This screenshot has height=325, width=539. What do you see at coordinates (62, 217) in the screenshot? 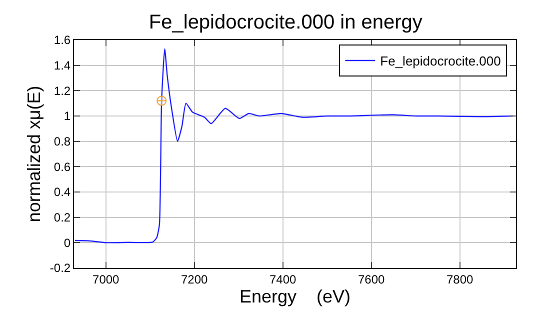
I see `y-tick-label: 0.2` at bounding box center [62, 217].